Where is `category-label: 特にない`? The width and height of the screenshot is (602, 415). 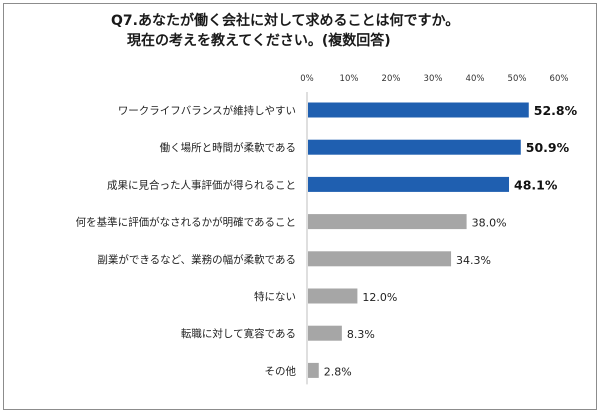 category-label: 特にない is located at coordinates (275, 297).